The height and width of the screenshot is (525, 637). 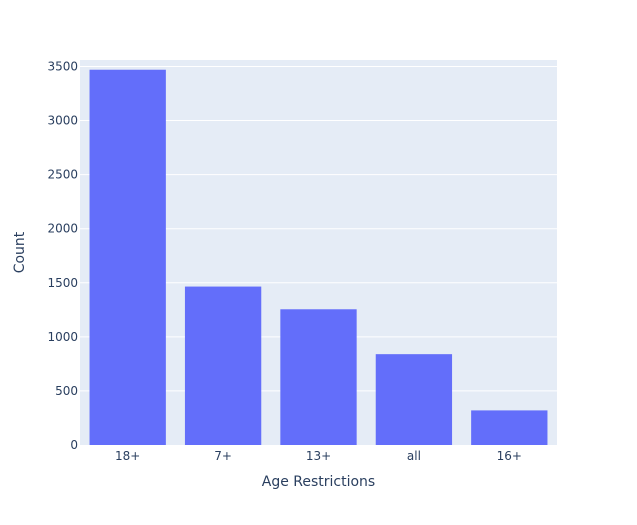 I want to click on y-axis-title: Count, so click(x=20, y=252).